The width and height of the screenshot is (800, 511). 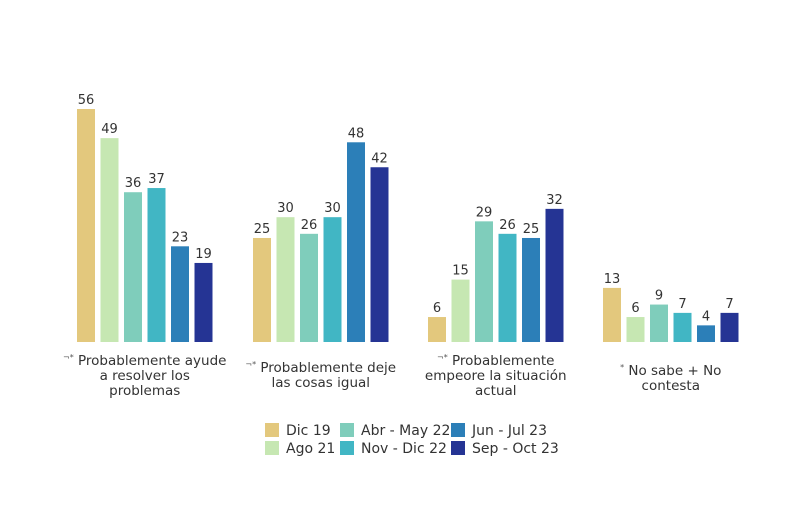 What do you see at coordinates (706, 316) in the screenshot?
I see `value-label: 4` at bounding box center [706, 316].